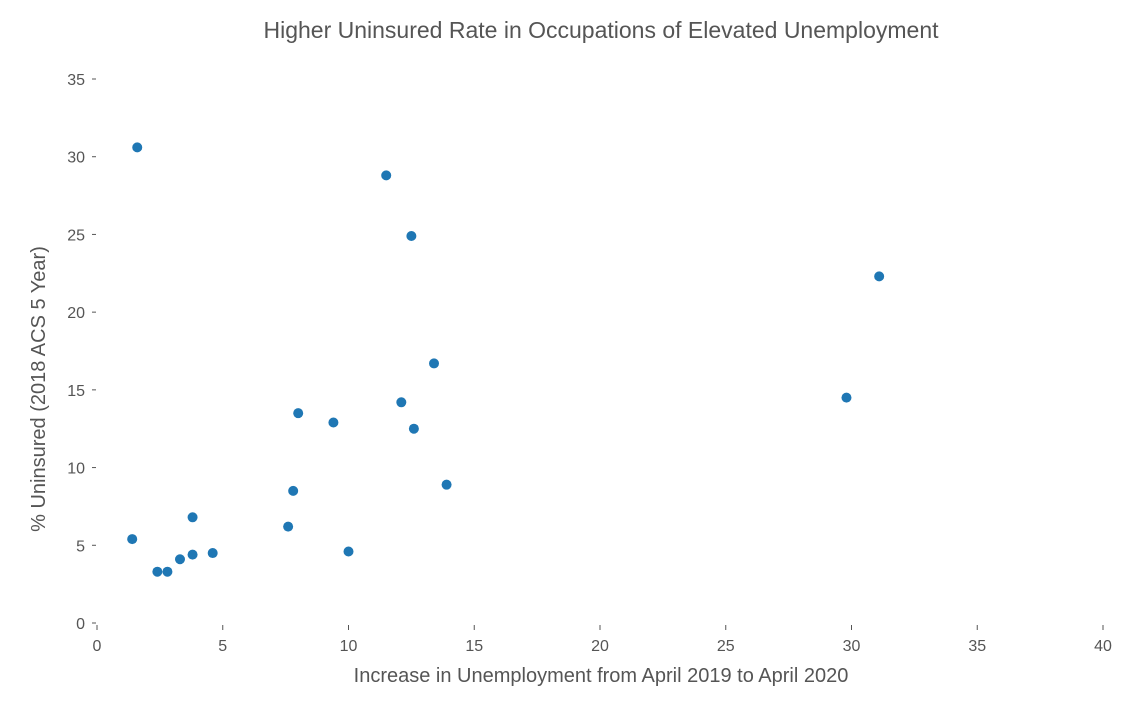 The image size is (1142, 712). I want to click on x-tick-label: 35, so click(977, 646).